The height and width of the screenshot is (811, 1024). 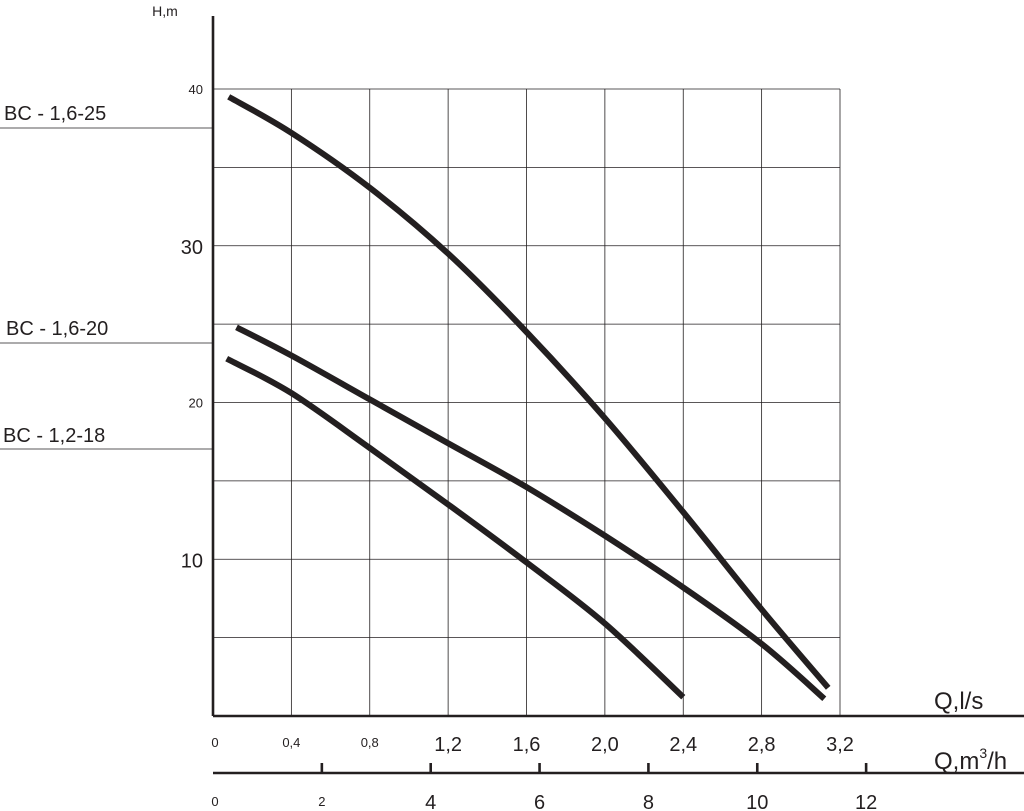 I want to click on x-tick-label: 1,6, so click(x=527, y=745).